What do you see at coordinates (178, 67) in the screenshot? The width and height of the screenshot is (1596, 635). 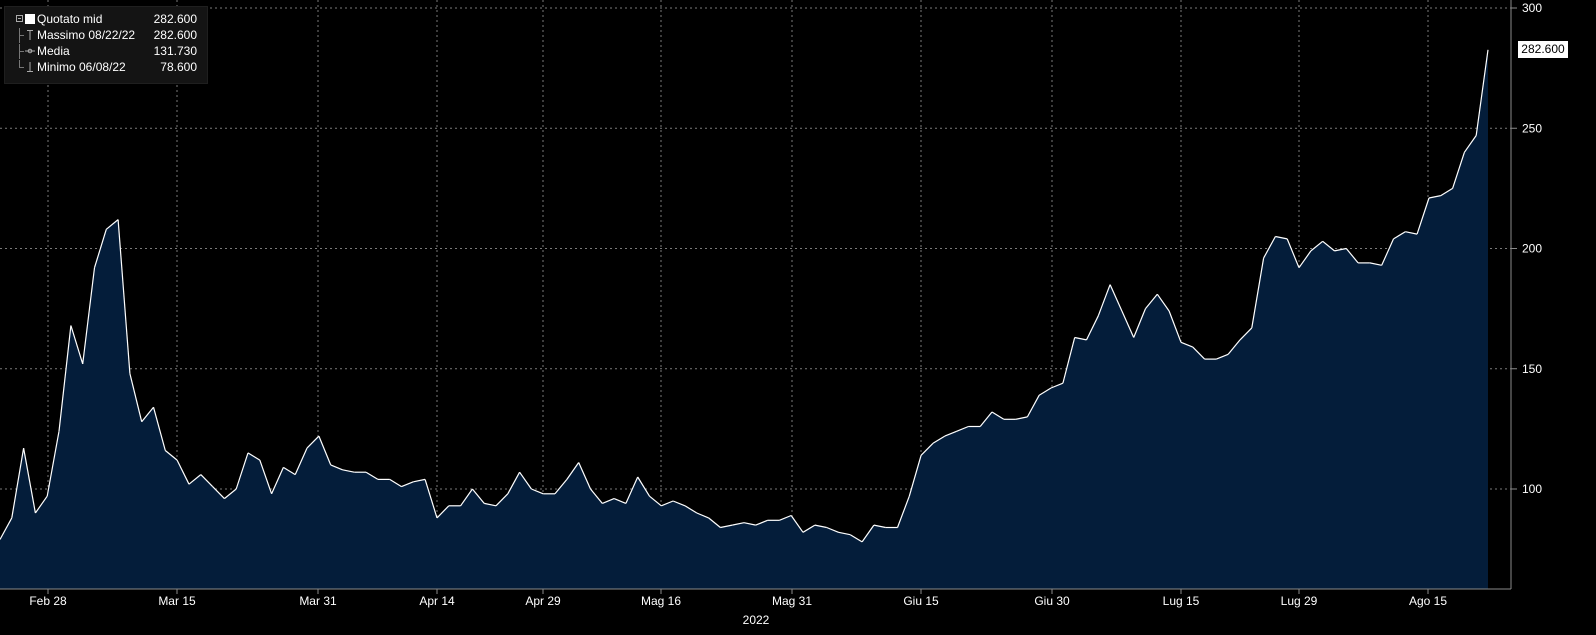 I see `legend-value: 78.600` at bounding box center [178, 67].